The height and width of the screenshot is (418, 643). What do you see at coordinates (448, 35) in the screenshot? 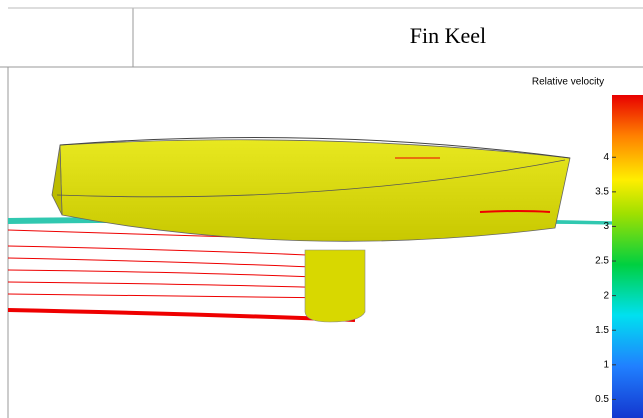
I see `title: Fin Keel` at bounding box center [448, 35].